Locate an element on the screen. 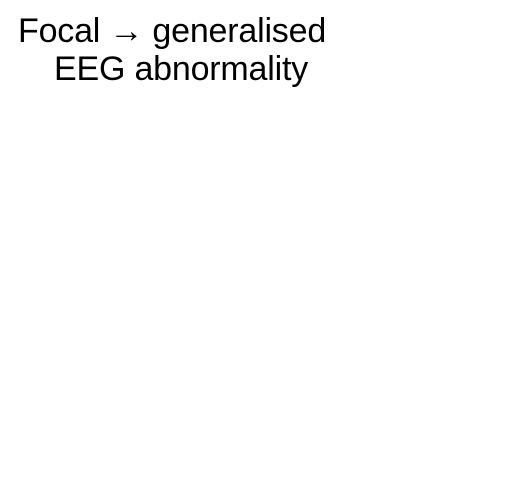 The height and width of the screenshot is (480, 516). figure-title: Focal → generalised EEG abnormality is located at coordinates (172, 50).